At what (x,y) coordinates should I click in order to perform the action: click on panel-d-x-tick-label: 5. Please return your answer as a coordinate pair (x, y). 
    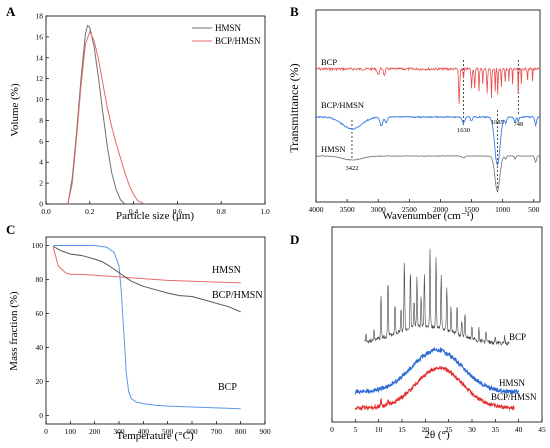
    Looking at the image, I should click on (355, 429).